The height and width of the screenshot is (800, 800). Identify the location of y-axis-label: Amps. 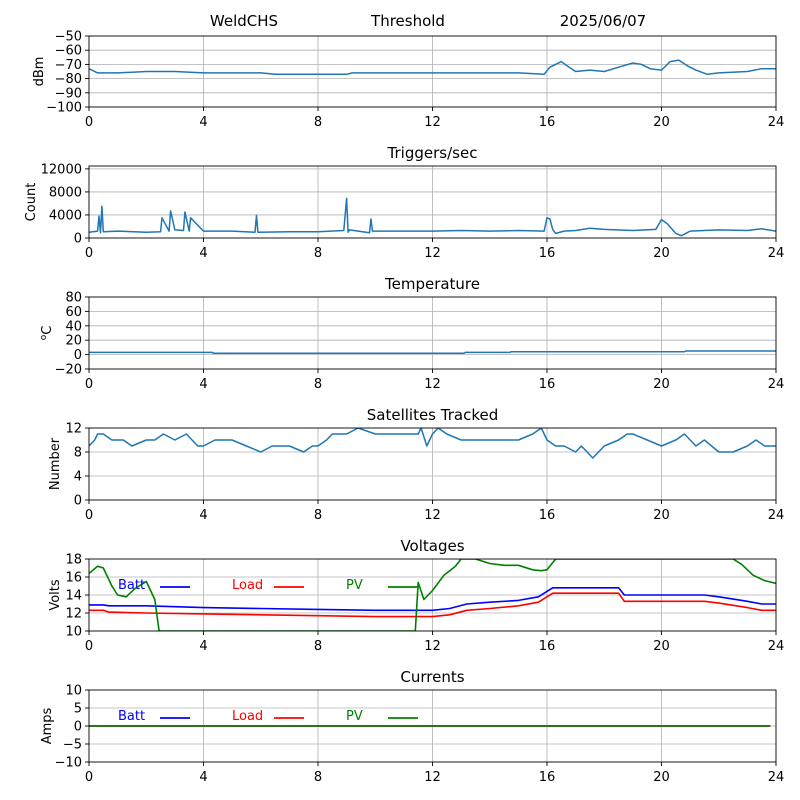
(47, 725).